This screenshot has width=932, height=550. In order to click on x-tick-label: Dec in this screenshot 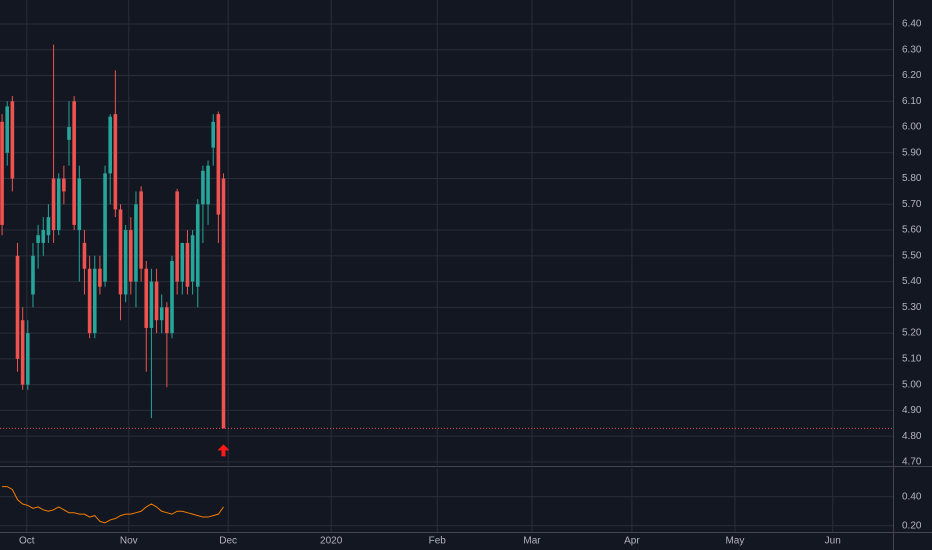, I will do `click(228, 541)`.